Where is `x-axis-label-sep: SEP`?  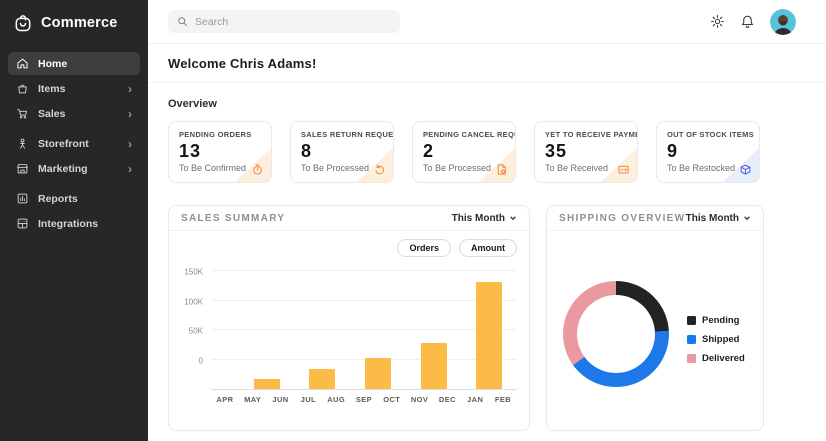 x-axis-label-sep: SEP is located at coordinates (364, 399).